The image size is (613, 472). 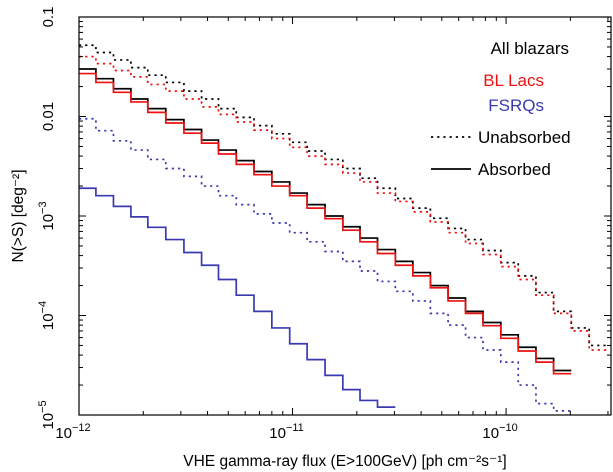 I want to click on legend-unabsorbed-label: Unabsorbed, so click(x=524, y=137).